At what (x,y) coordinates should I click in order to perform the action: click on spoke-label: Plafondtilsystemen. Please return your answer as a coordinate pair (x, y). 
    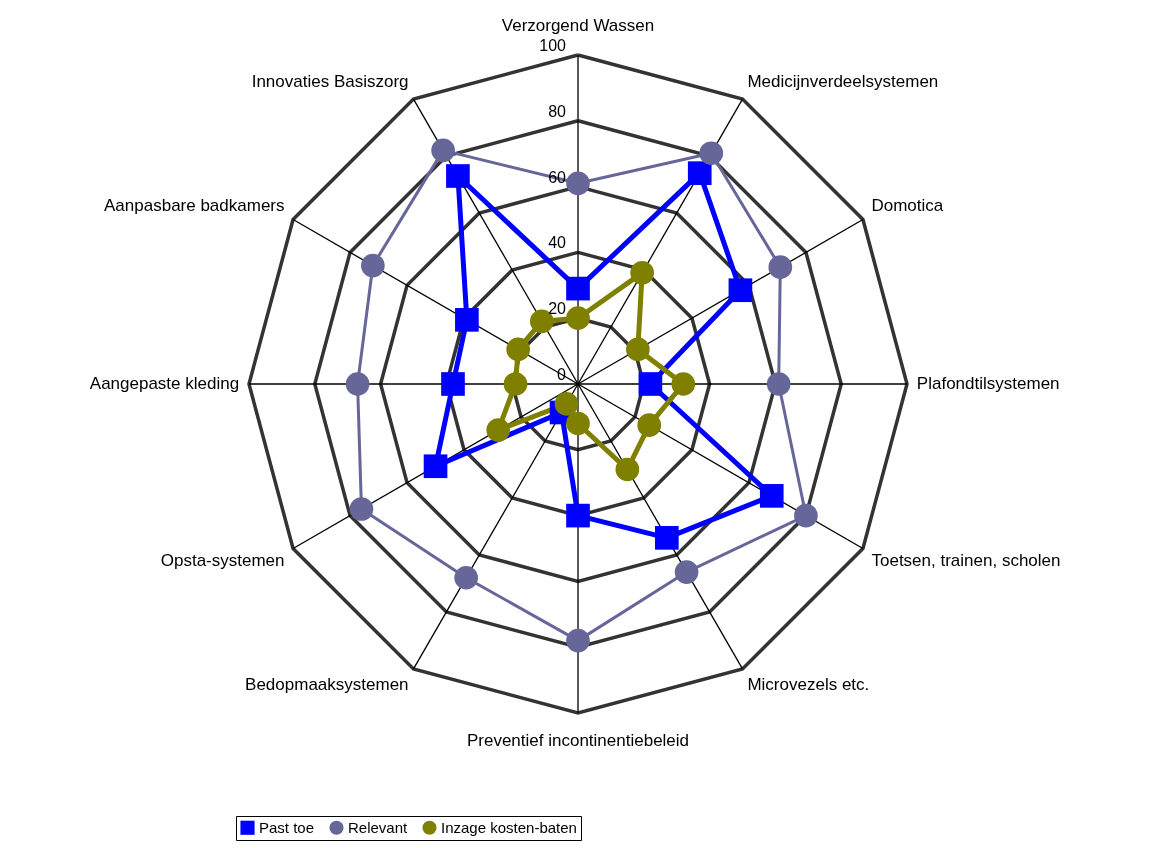
    Looking at the image, I should click on (988, 383).